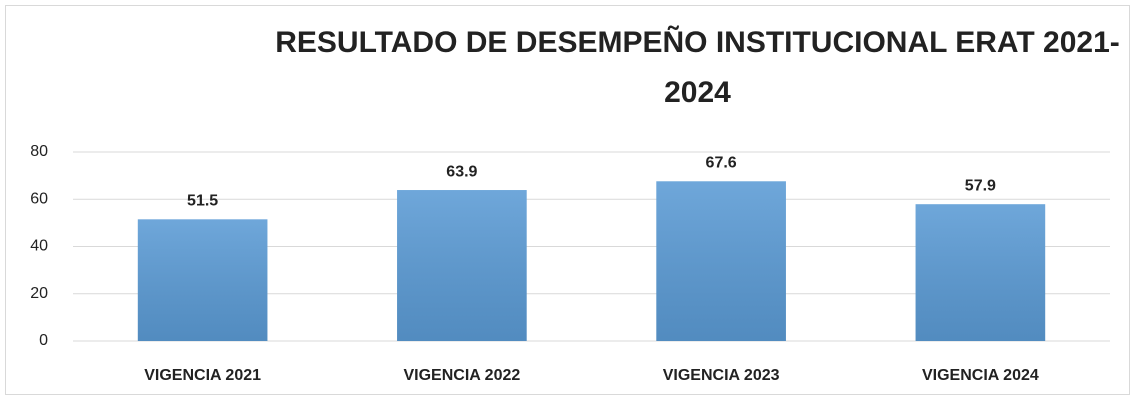 This screenshot has width=1135, height=400. I want to click on data-label: 51.5, so click(202, 201).